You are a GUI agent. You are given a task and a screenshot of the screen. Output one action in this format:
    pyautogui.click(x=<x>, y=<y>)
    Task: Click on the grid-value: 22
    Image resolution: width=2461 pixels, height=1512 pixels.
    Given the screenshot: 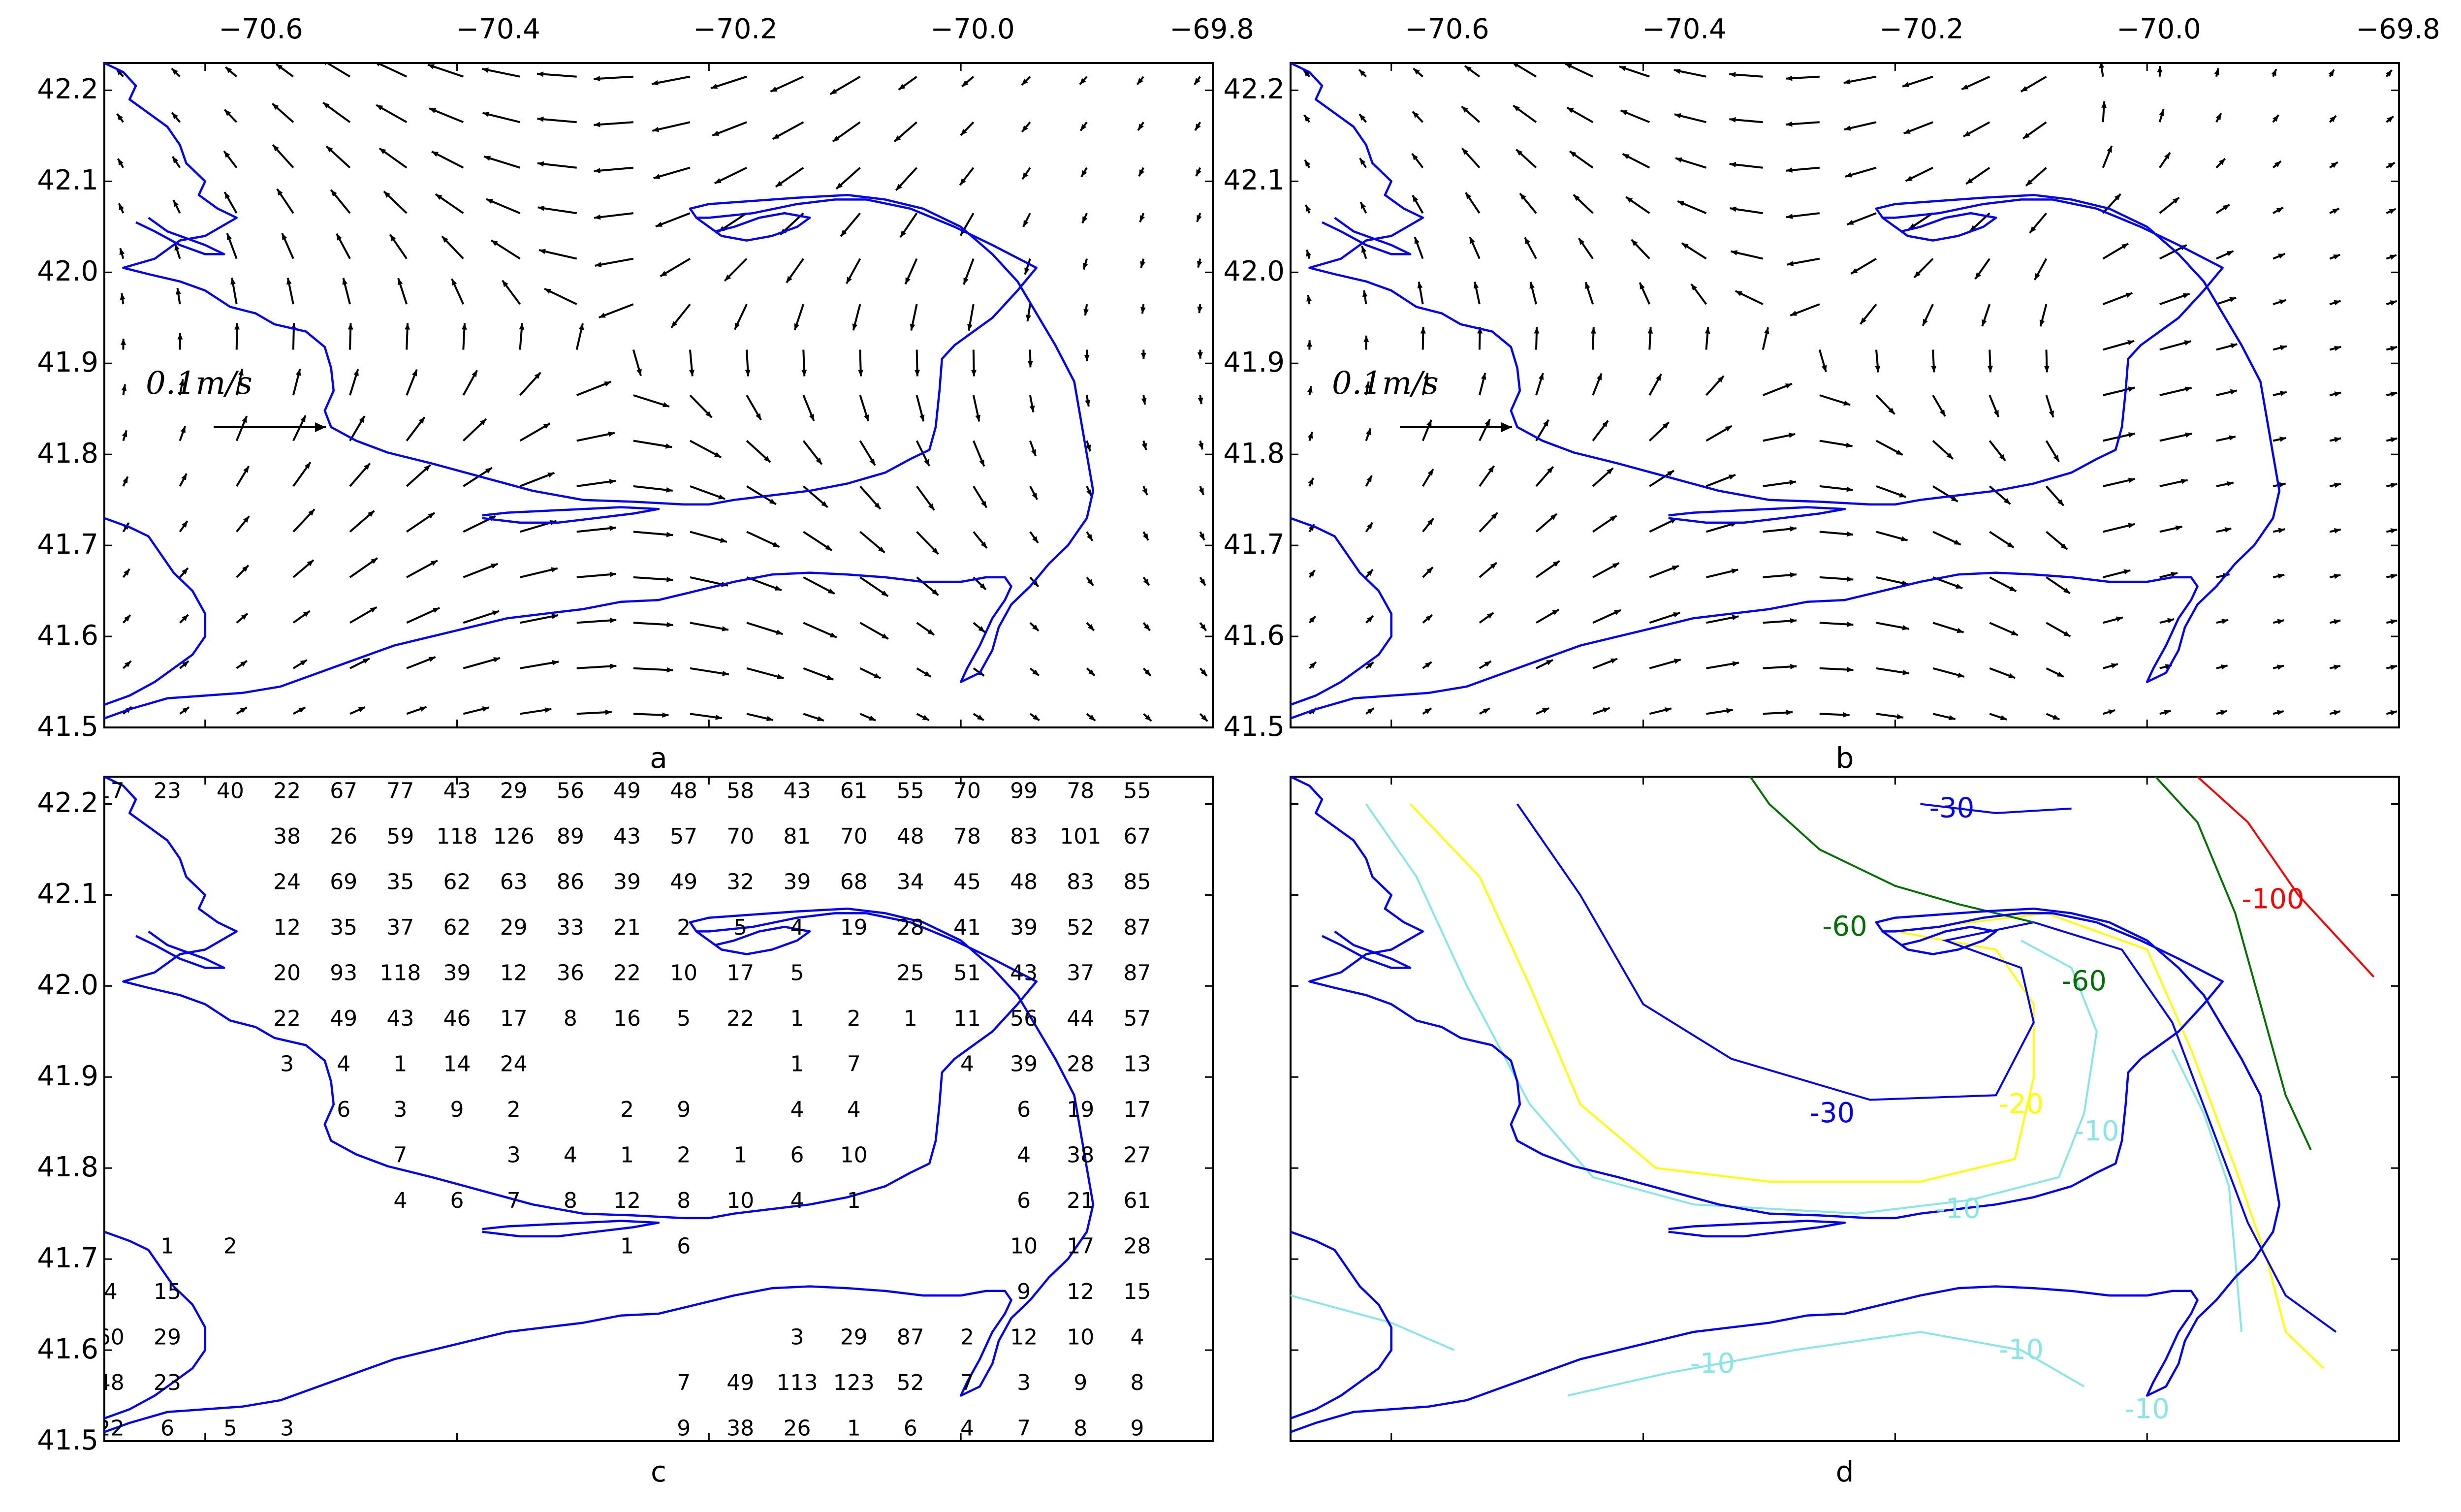 What is the action you would take?
    pyautogui.click(x=740, y=1018)
    